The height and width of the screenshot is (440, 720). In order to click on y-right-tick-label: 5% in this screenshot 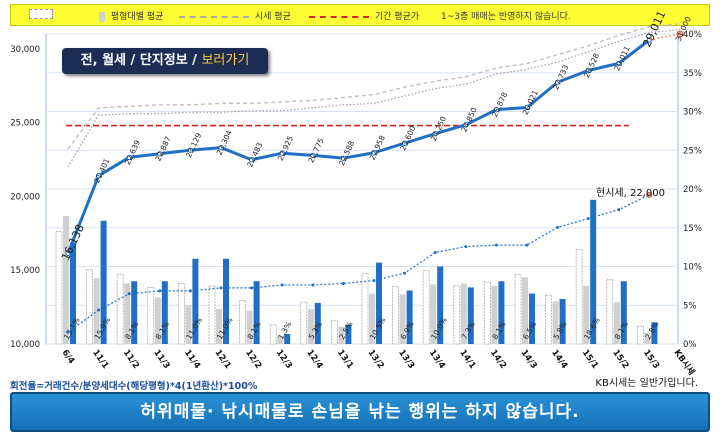, I will do `click(690, 306)`.